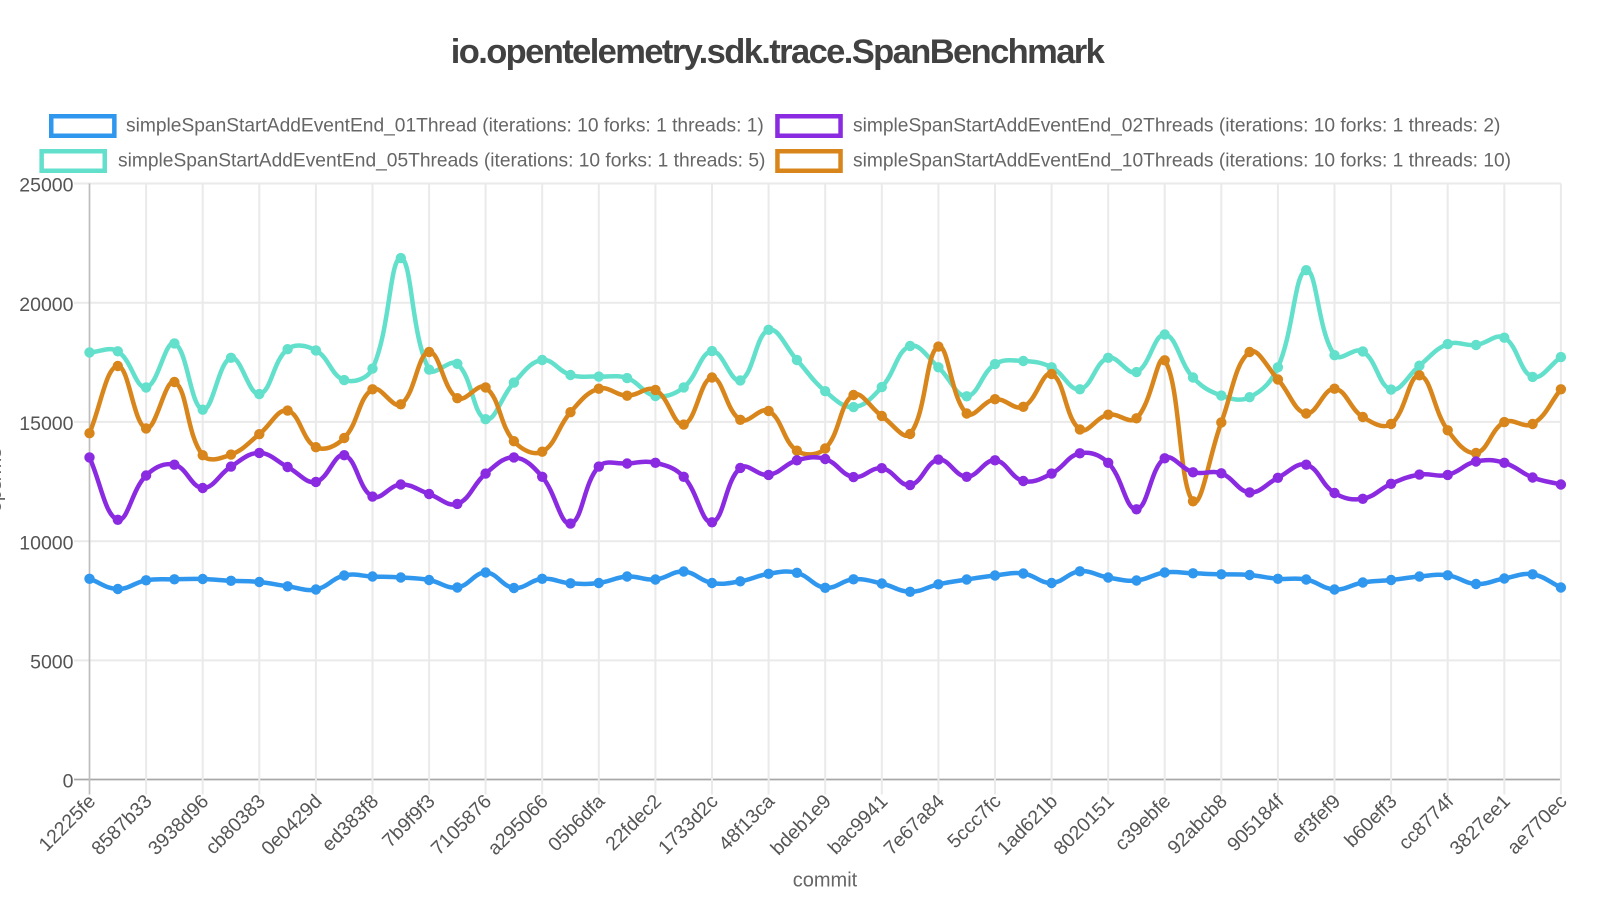  What do you see at coordinates (52, 663) in the screenshot?
I see `svg-text: 5000` at bounding box center [52, 663].